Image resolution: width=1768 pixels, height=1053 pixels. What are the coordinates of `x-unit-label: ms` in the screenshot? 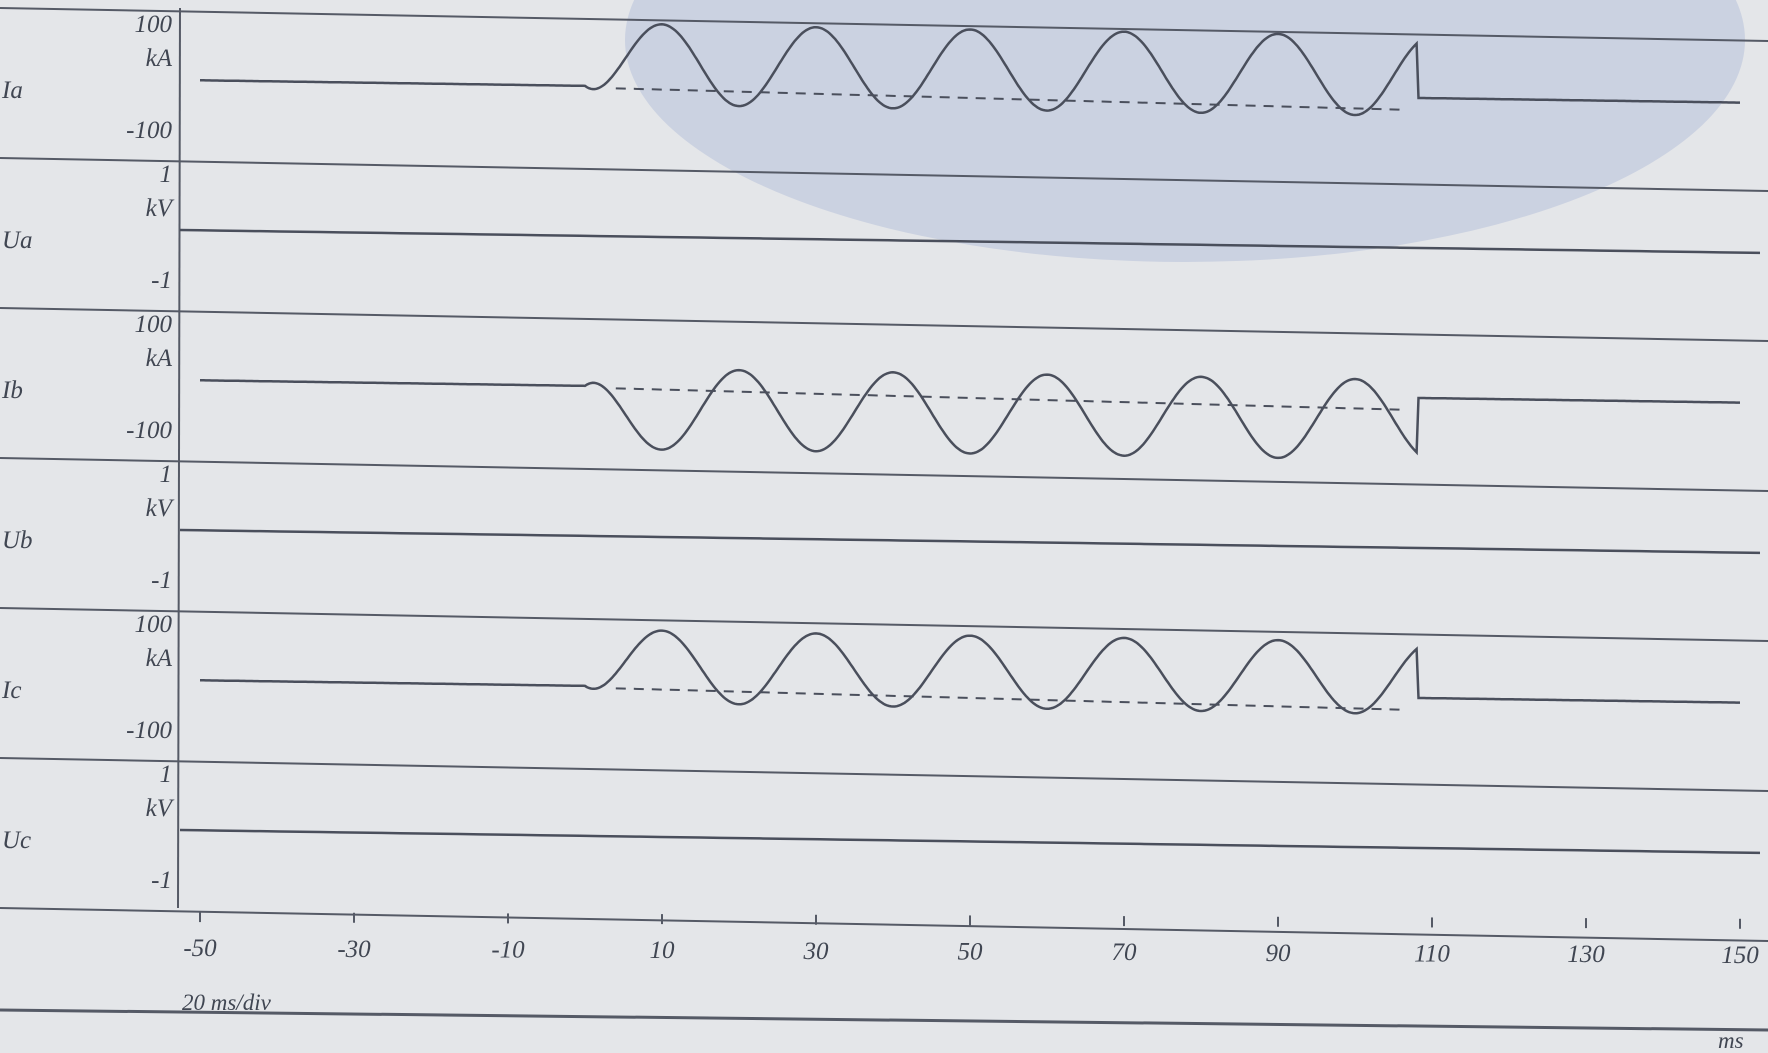 It's located at (1731, 1040).